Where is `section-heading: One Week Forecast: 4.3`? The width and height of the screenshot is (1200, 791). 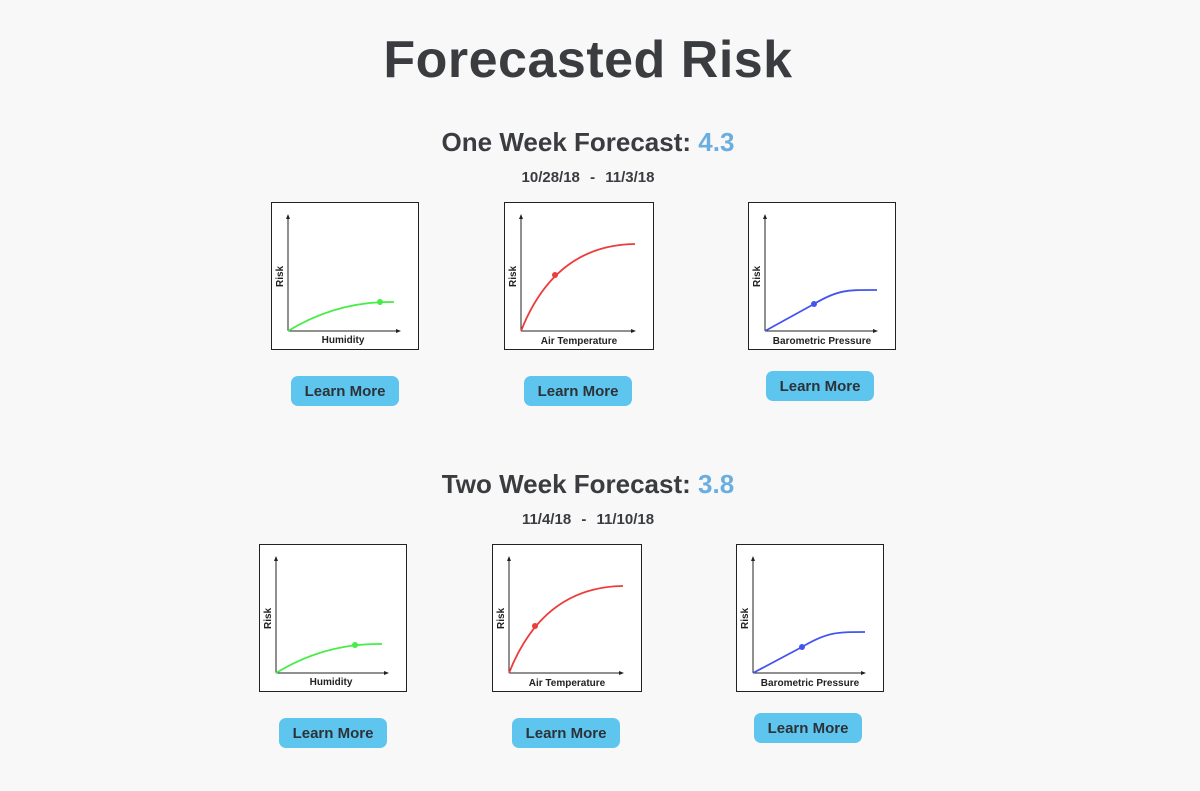 section-heading: One Week Forecast: 4.3 is located at coordinates (588, 142).